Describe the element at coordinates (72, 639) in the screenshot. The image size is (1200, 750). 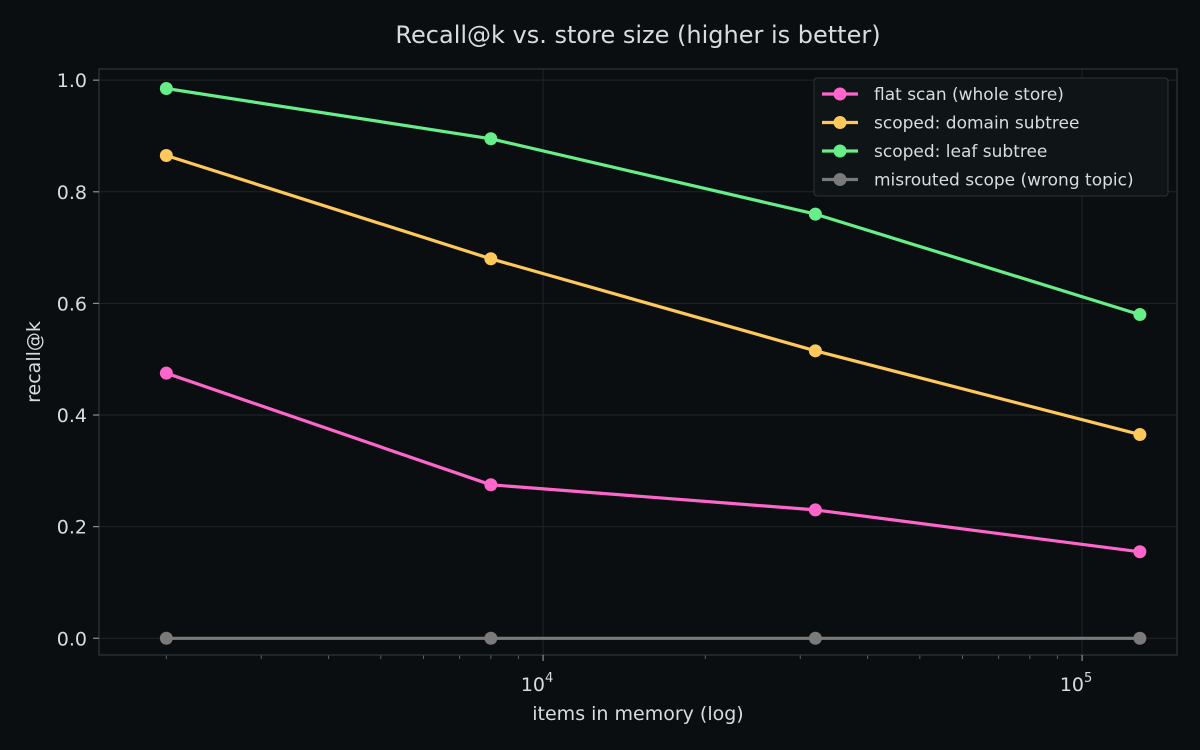
I see `y-tick-label: 0.0` at that location.